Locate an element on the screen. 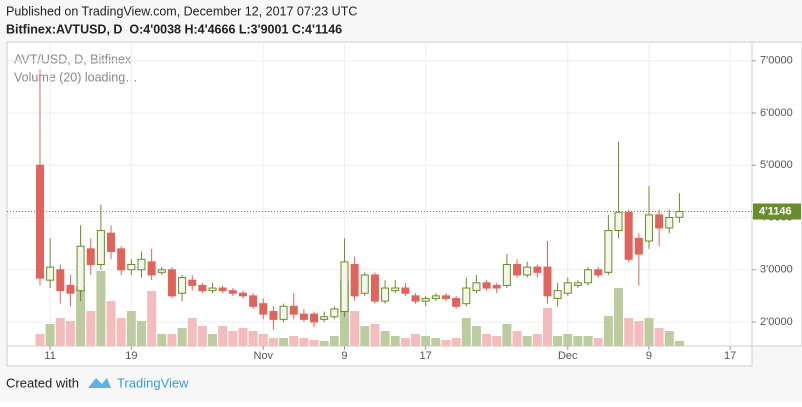 Image resolution: width=802 pixels, height=407 pixels. last-price-label: 4'1146 is located at coordinates (775, 211).